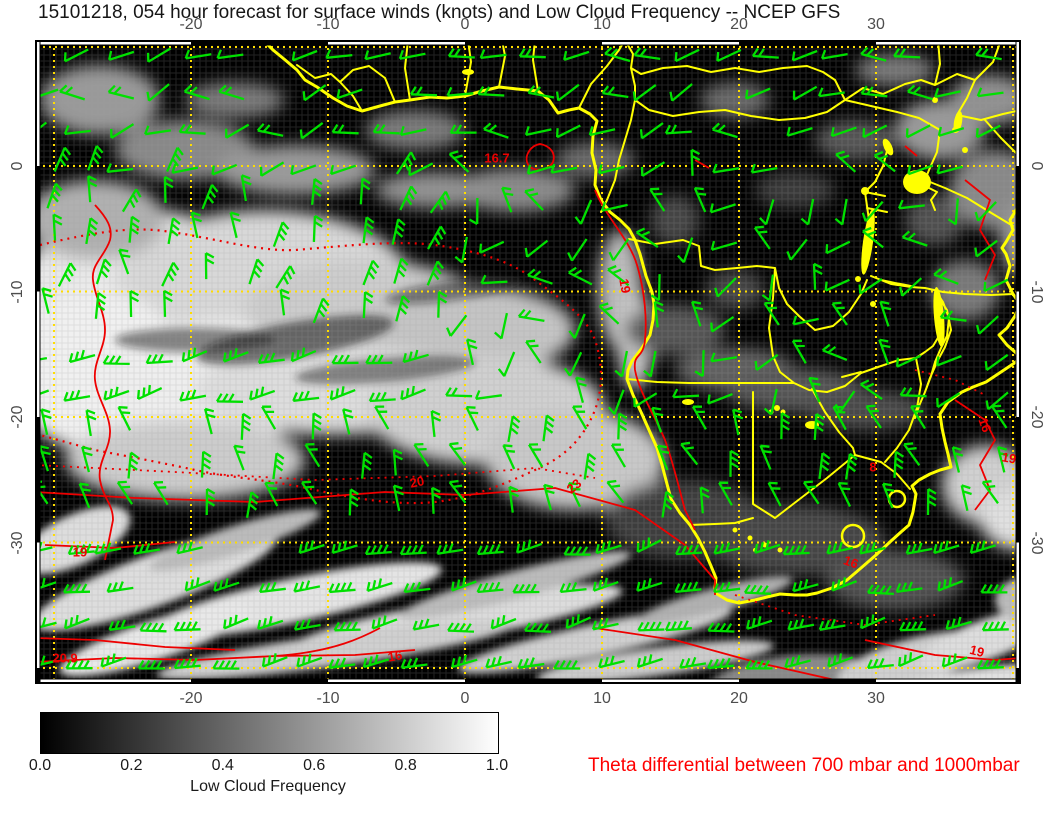 The image size is (1056, 816). I want to click on axis-tick-bottom: 0, so click(465, 698).